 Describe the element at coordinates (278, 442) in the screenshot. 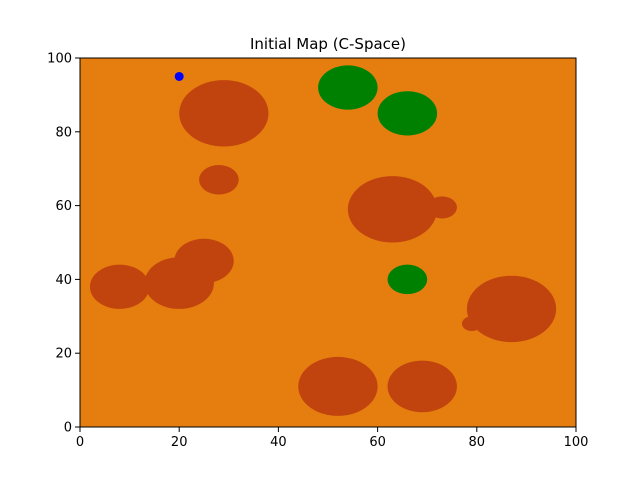

I see `x-tick-label: 40` at that location.